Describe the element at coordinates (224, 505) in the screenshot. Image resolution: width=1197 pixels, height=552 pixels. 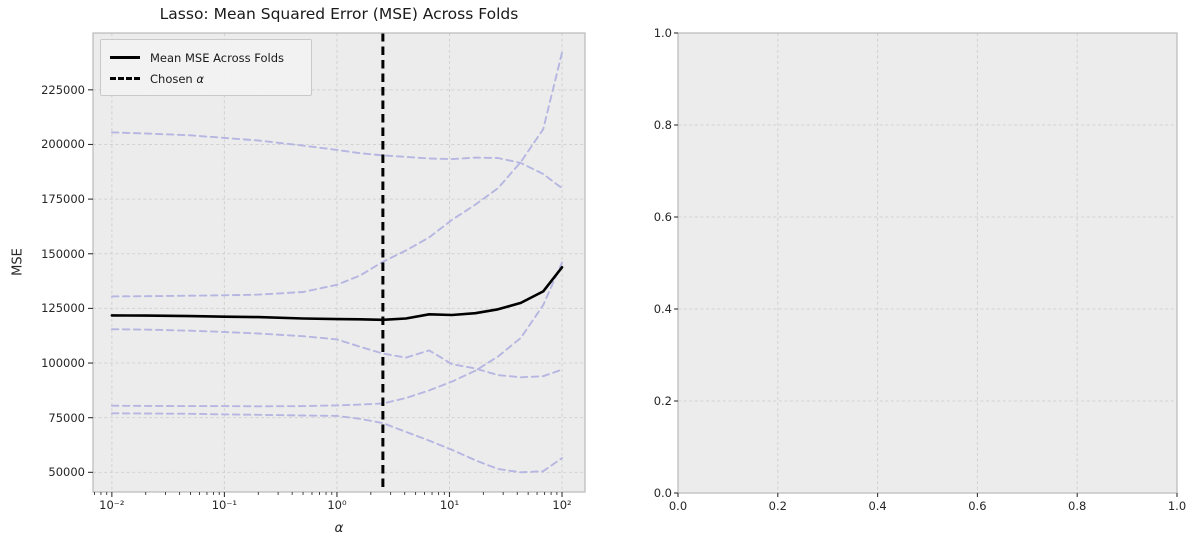
I see `x-tick-label: 10⁻¹` at that location.